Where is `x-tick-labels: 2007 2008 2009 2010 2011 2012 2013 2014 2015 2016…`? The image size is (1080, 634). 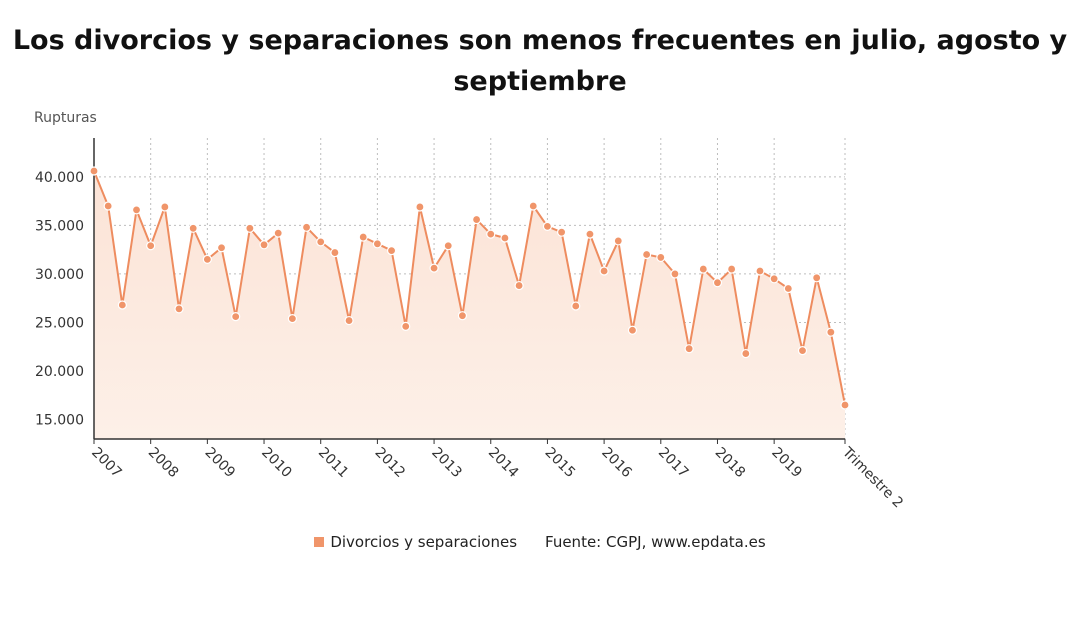 x-tick-labels: 2007 2008 2009 2010 2011 2012 2013 2014 2015 2016… is located at coordinates (497, 478).